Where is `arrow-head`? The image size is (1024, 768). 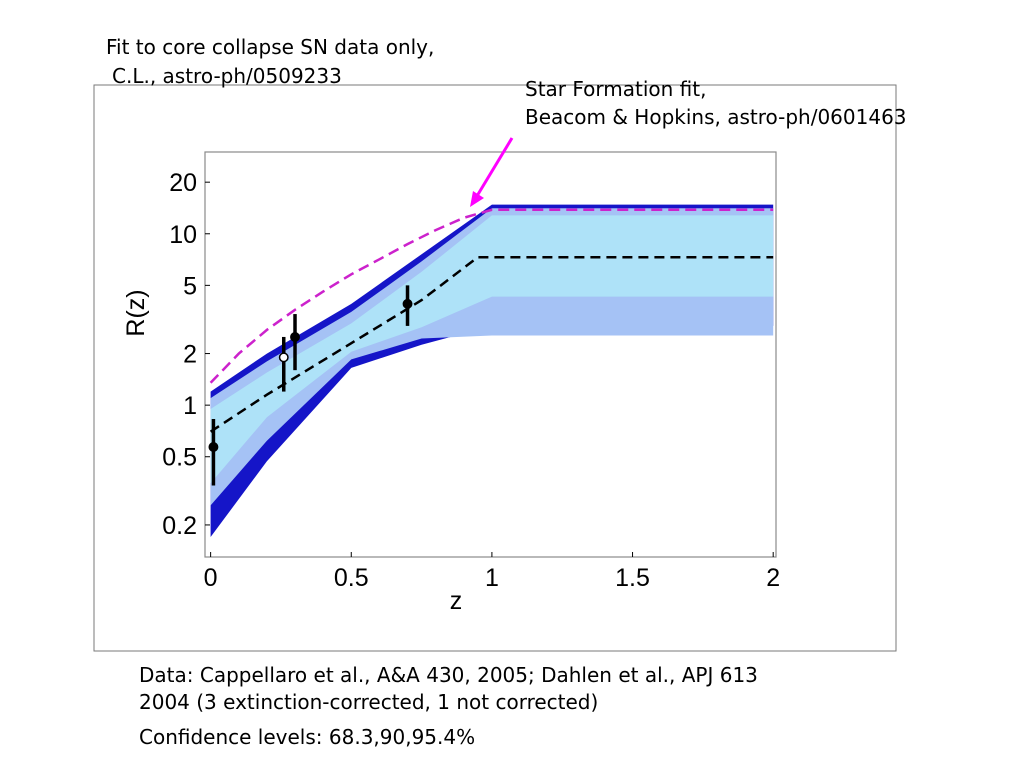 arrow-head is located at coordinates (477, 199).